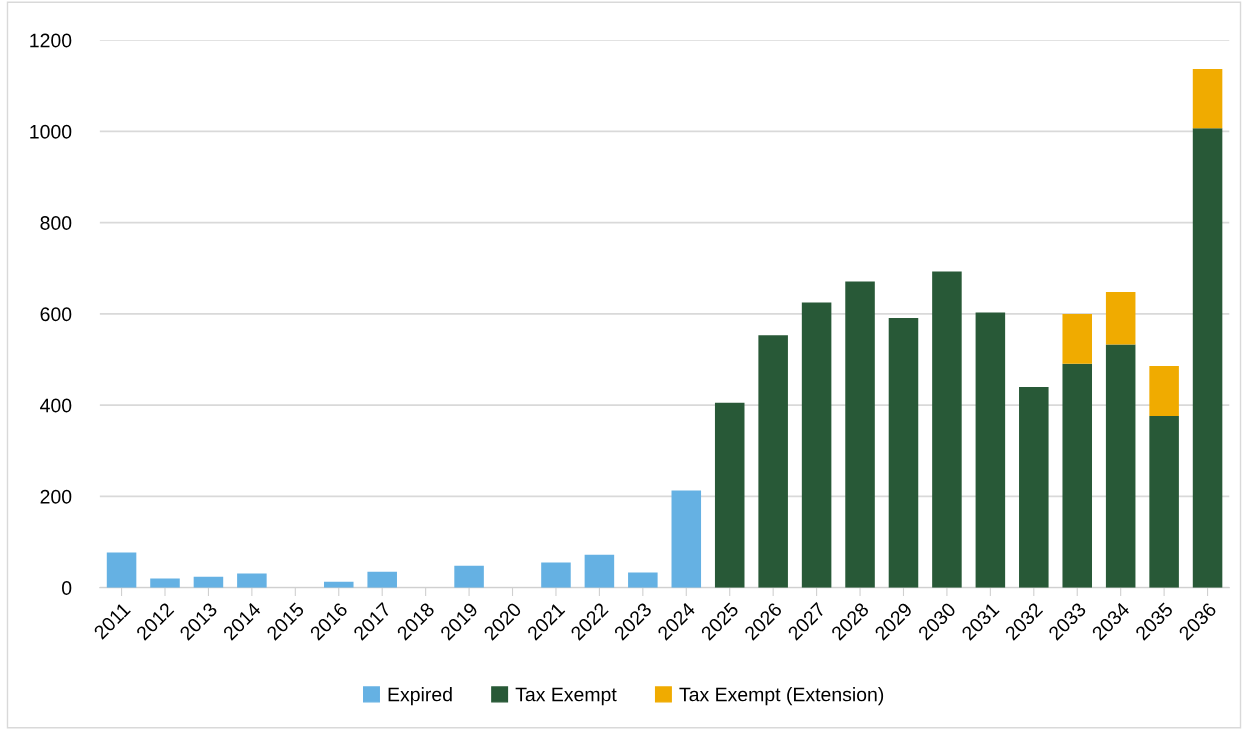 This screenshot has width=1248, height=730. Describe the element at coordinates (51, 131) in the screenshot. I see `y-tick-label: 1000` at that location.